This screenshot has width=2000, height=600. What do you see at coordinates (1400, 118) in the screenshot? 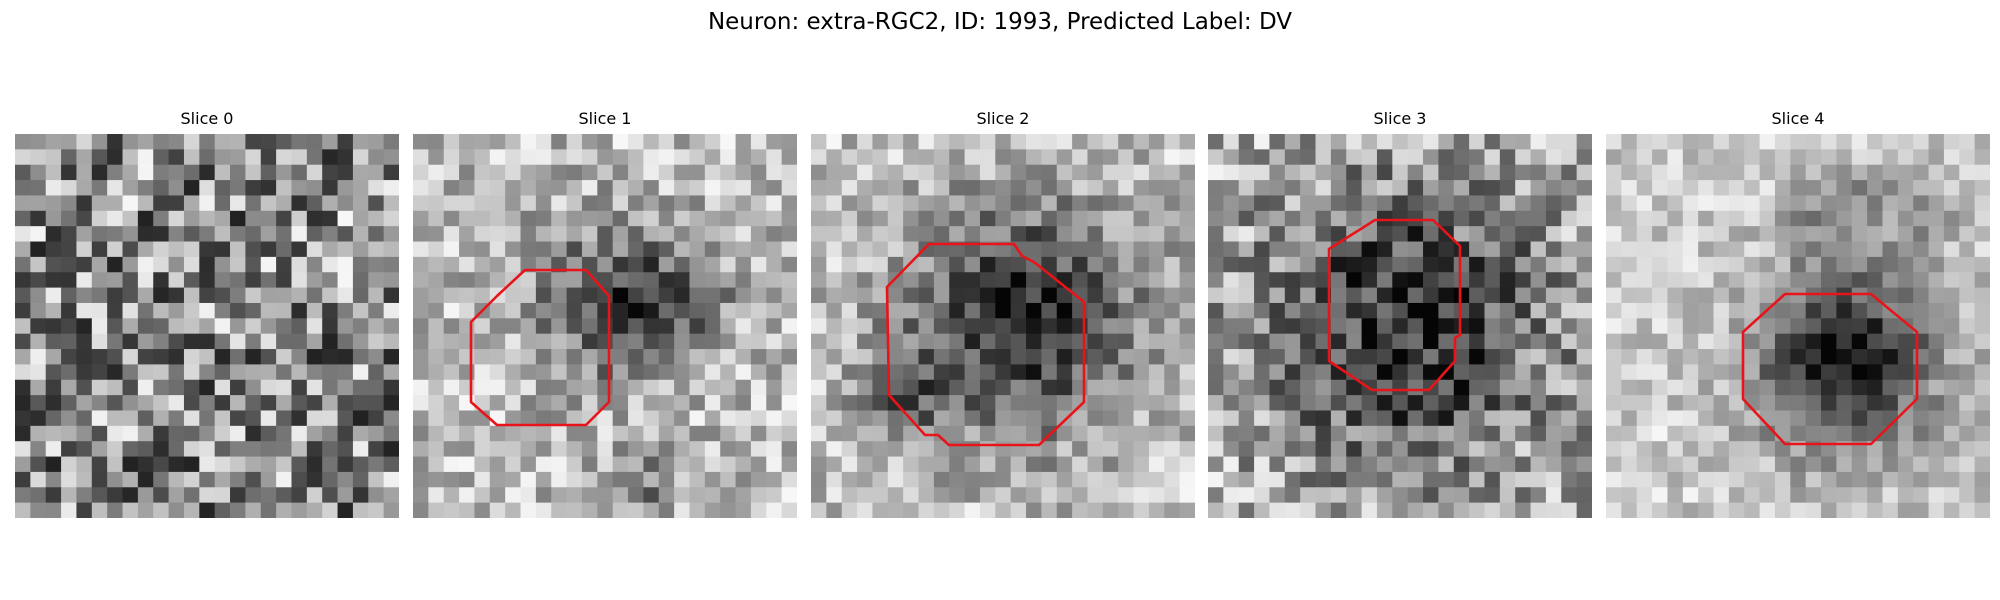
I see `slice-title: Slice 3` at bounding box center [1400, 118].